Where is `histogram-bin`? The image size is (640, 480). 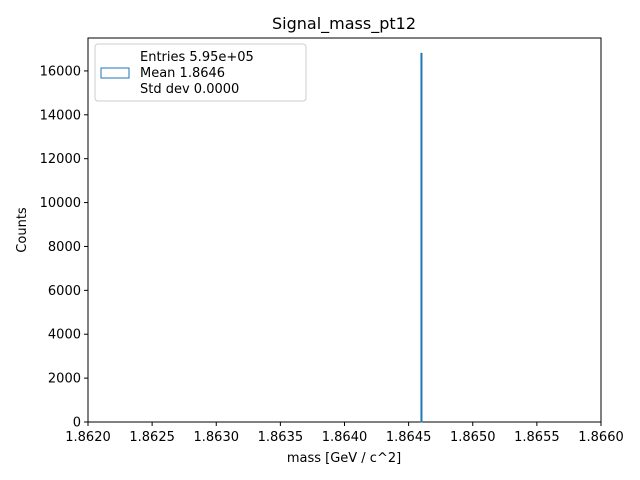
histogram-bin is located at coordinates (421, 237).